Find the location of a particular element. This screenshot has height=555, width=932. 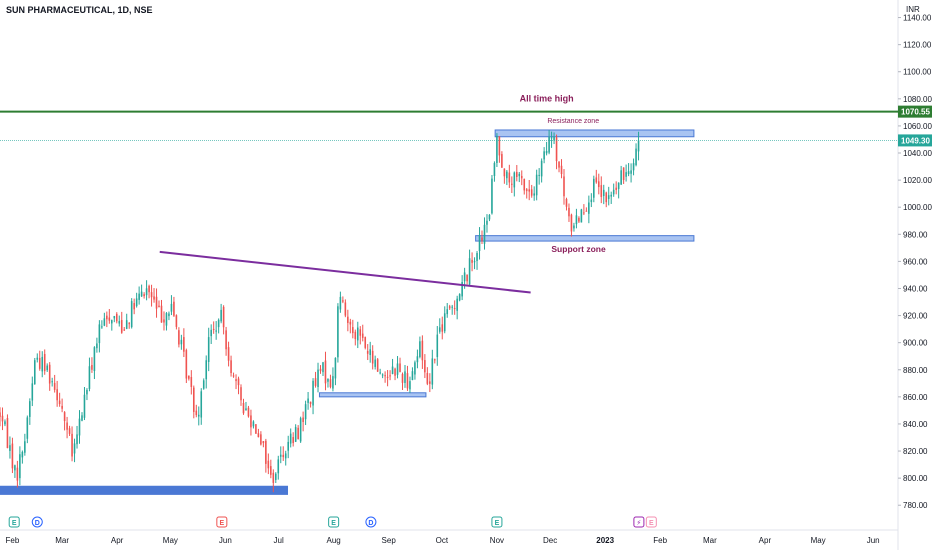

y-tick-label: 880.00 is located at coordinates (915, 370).